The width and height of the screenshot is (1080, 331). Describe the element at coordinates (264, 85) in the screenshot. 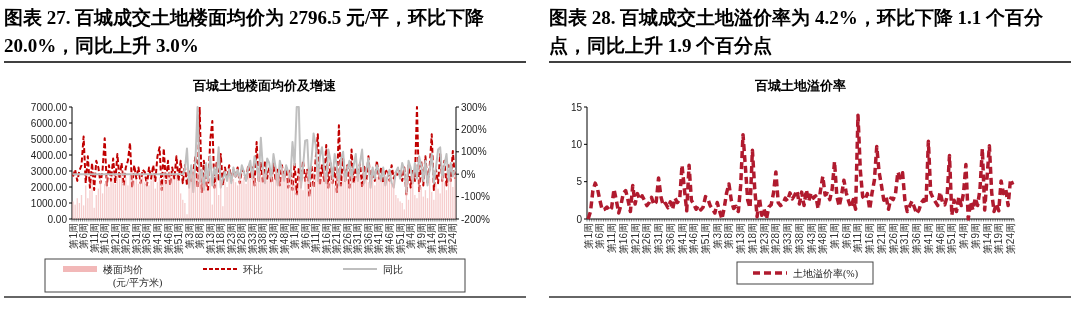

I see `chart-subtitle: 百城土地楼面均价及增速` at that location.